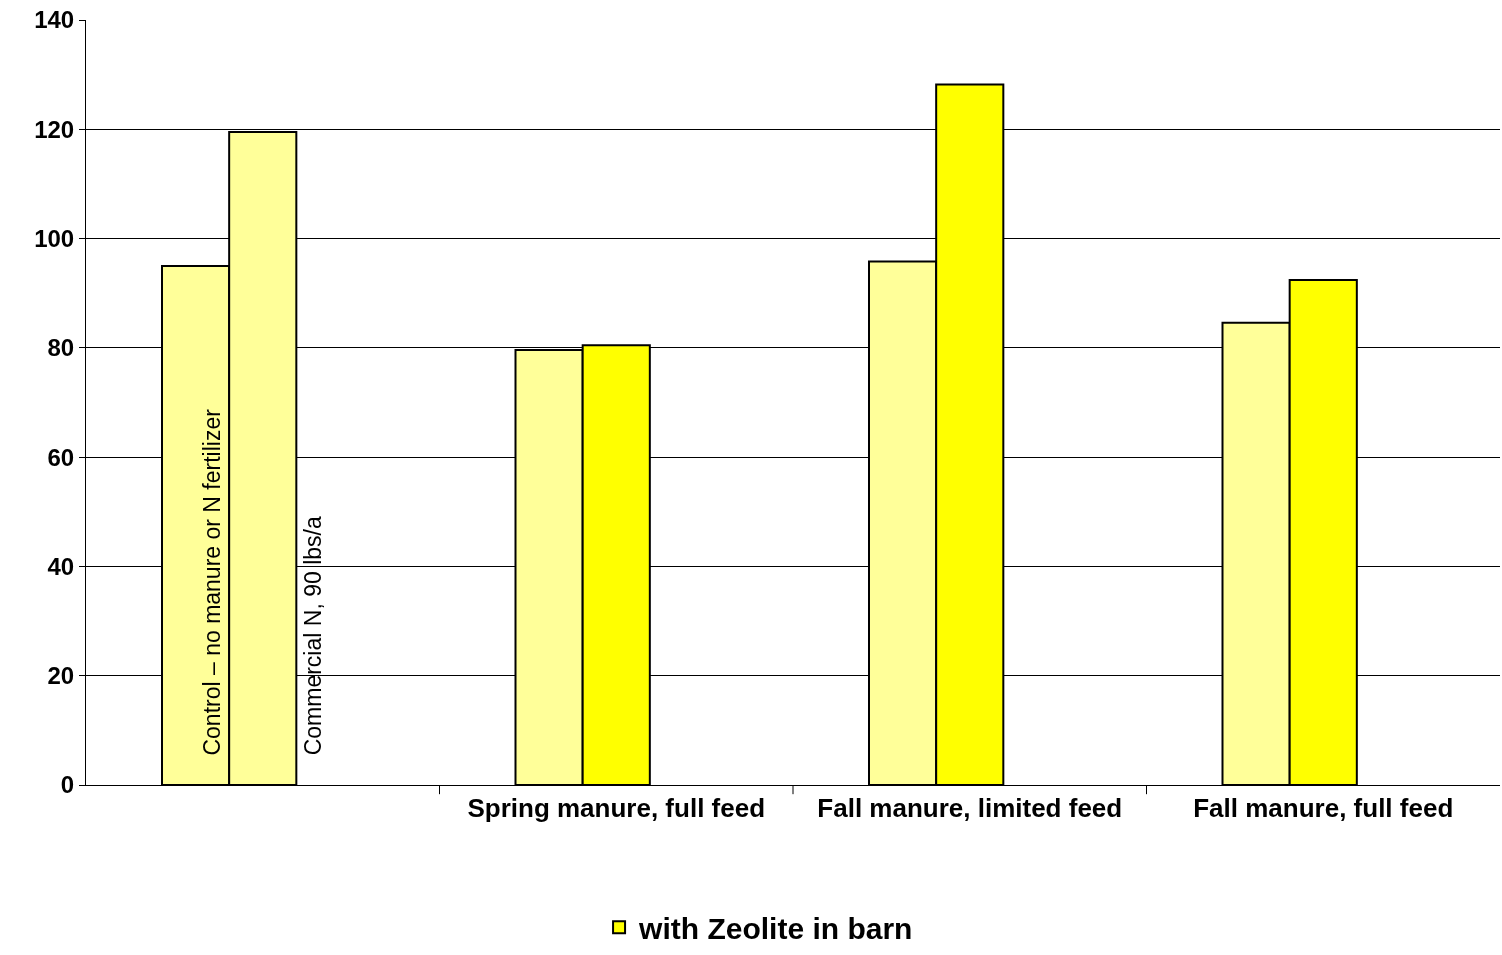 The image size is (1502, 955). Describe the element at coordinates (67, 785) in the screenshot. I see `y-tick-label: 0` at that location.